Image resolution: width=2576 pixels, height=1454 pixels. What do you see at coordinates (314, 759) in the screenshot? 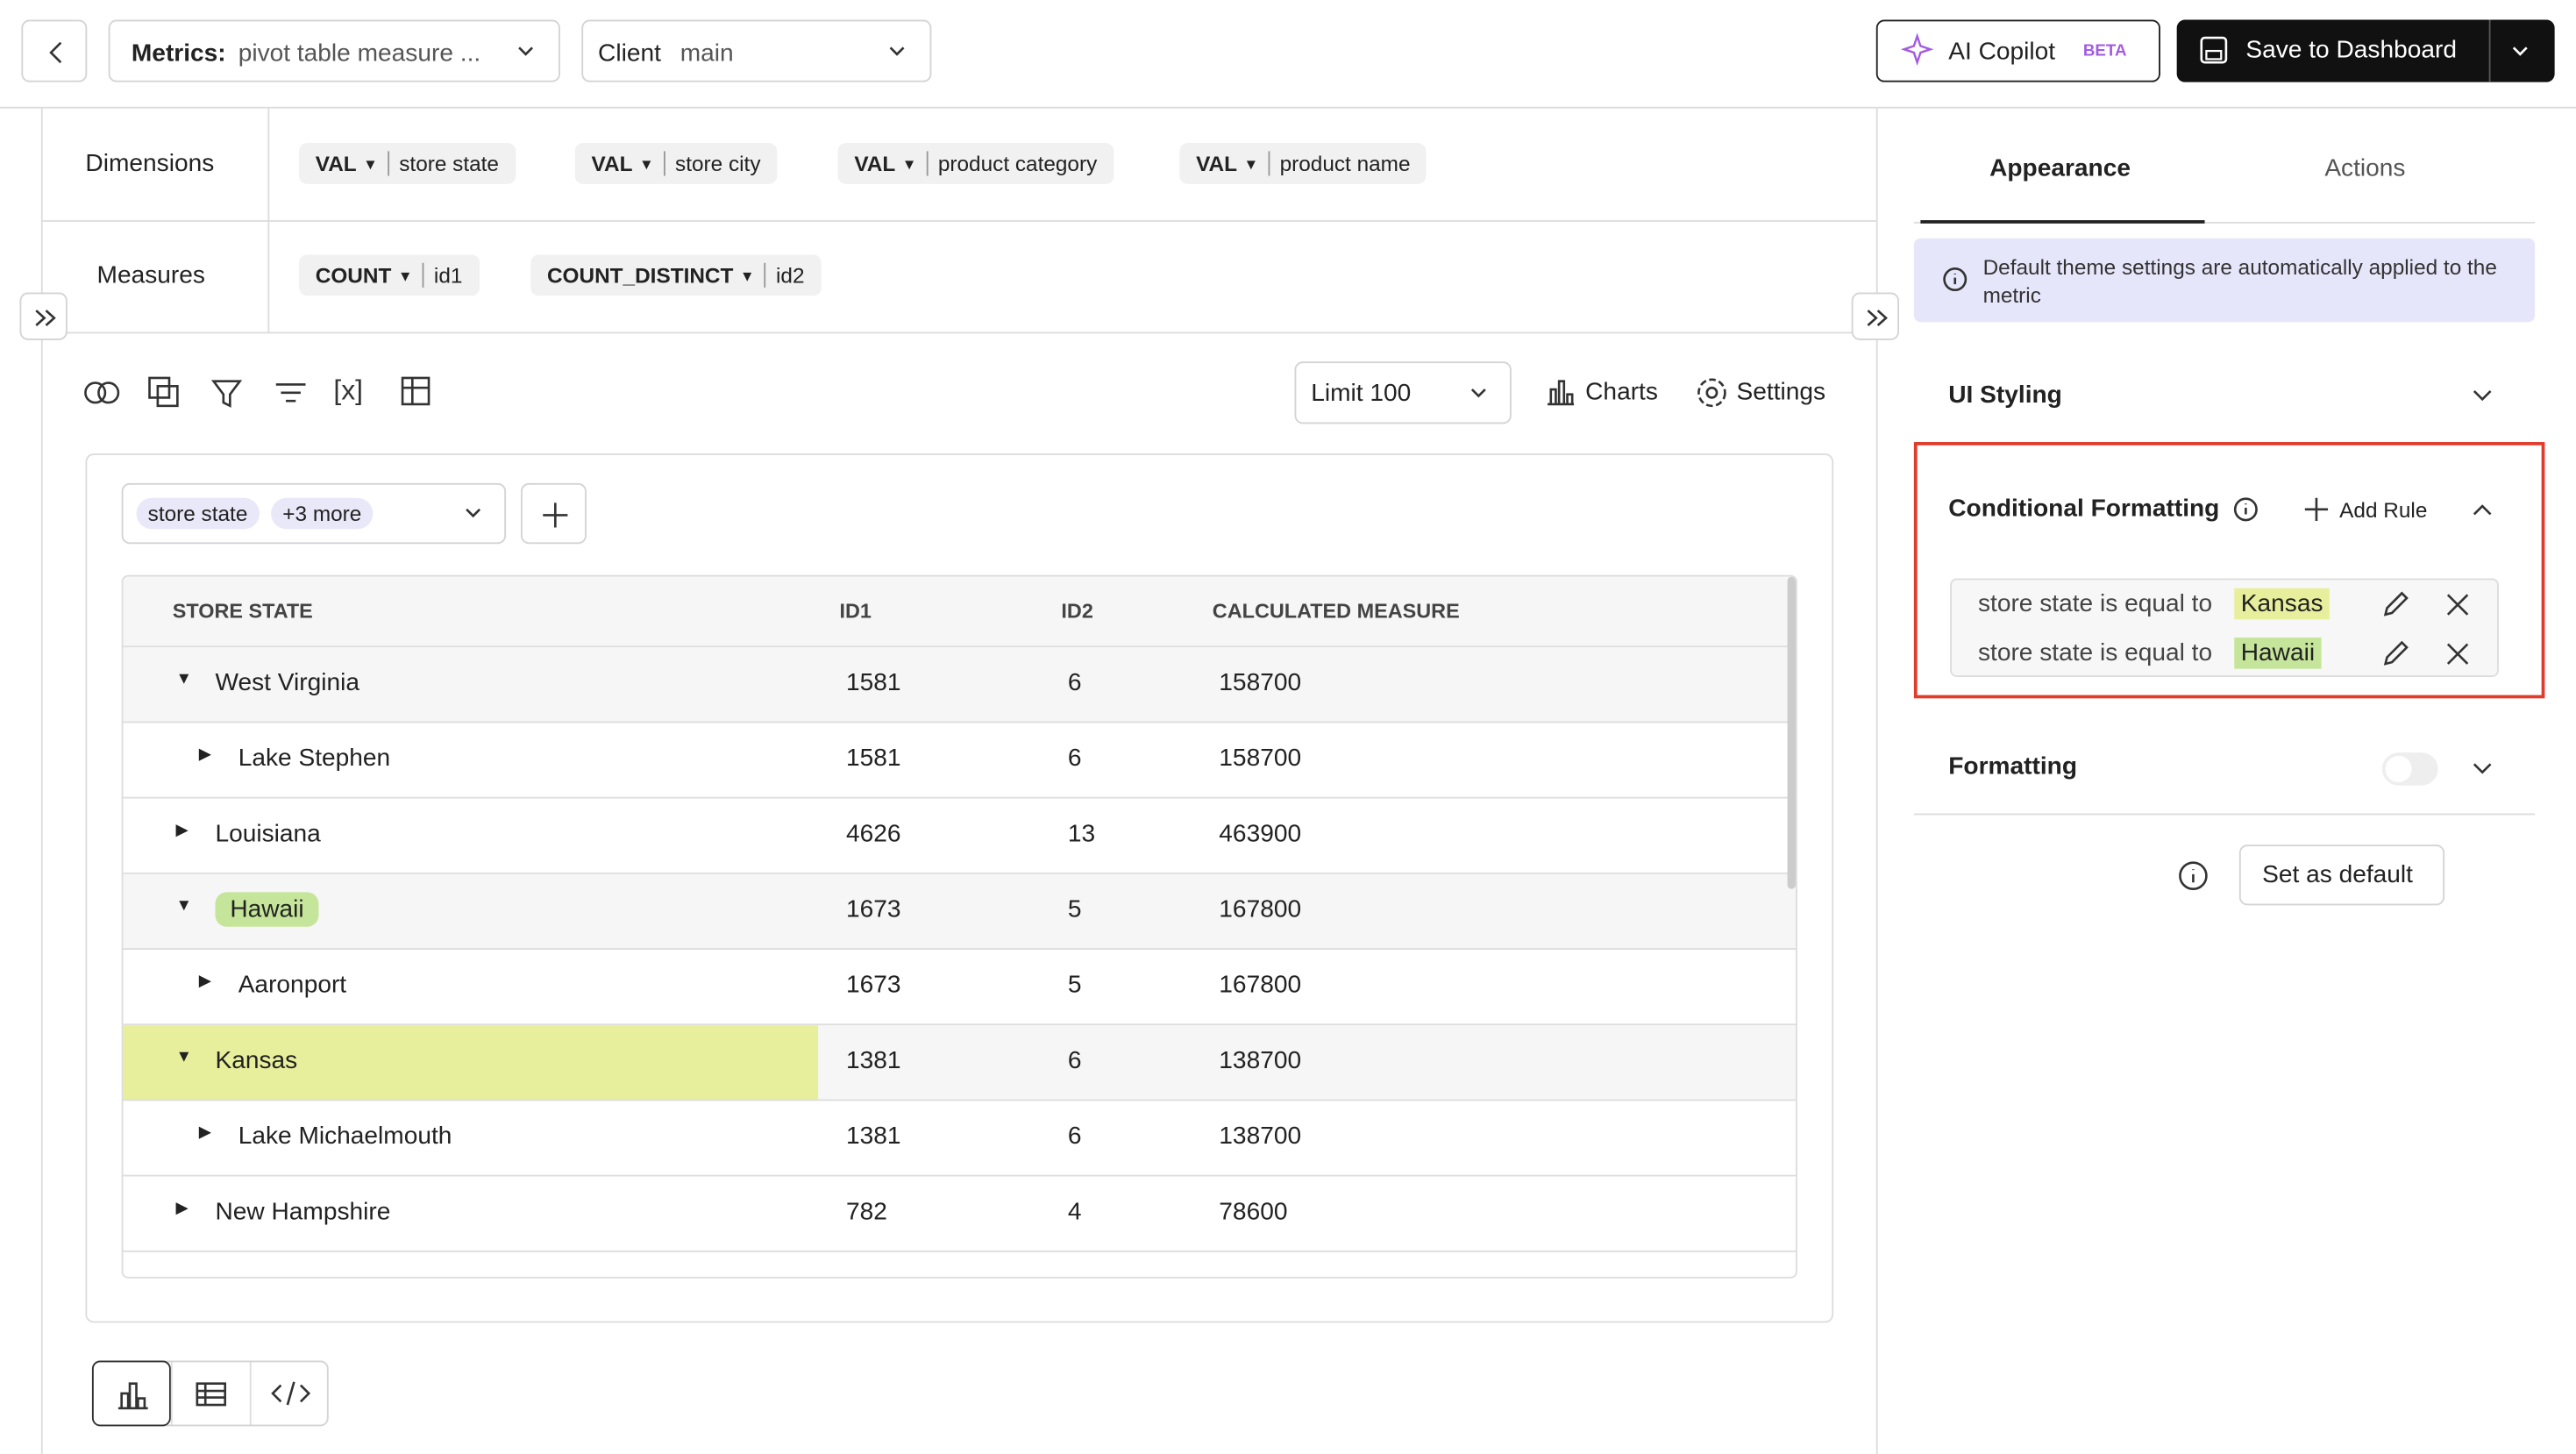
I see `row-label: Lake Stephen` at bounding box center [314, 759].